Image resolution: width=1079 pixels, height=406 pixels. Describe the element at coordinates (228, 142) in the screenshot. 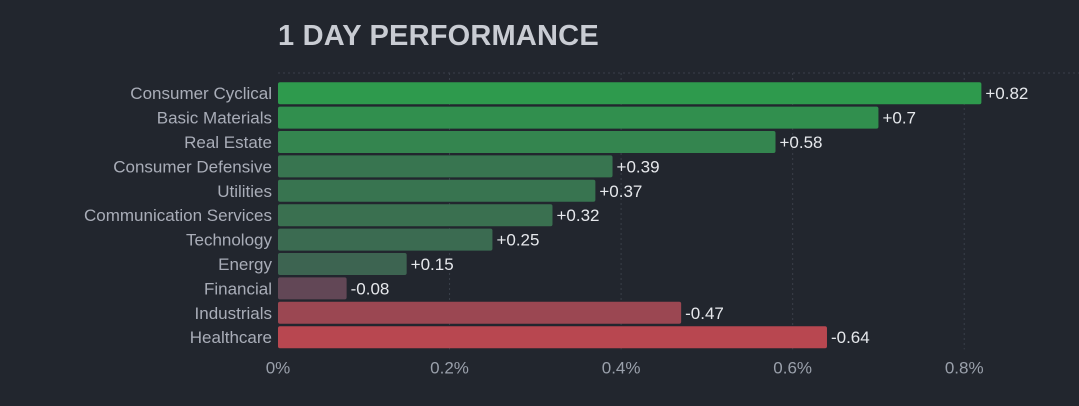

I see `category-label: Real Estate` at that location.